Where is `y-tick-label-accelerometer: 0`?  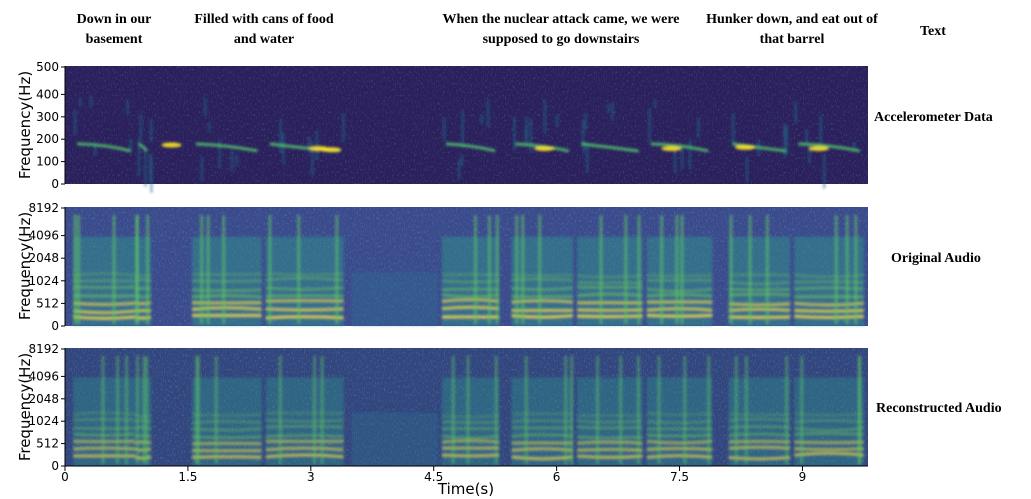 y-tick-label-accelerometer: 0 is located at coordinates (55, 184).